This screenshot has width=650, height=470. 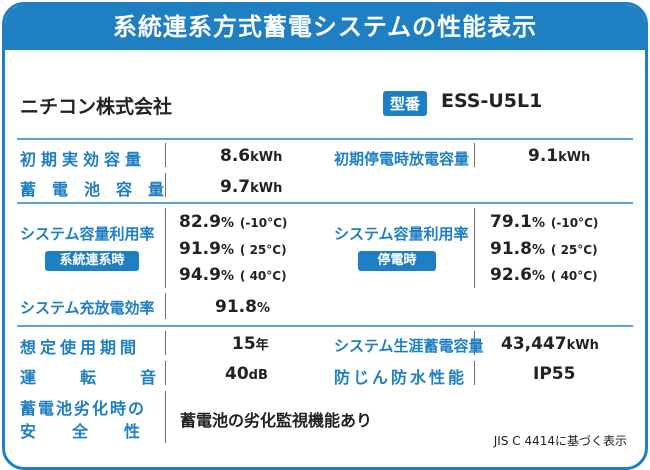 What do you see at coordinates (401, 377) in the screenshot?
I see `waterproof-label: 防じん防水性能` at bounding box center [401, 377].